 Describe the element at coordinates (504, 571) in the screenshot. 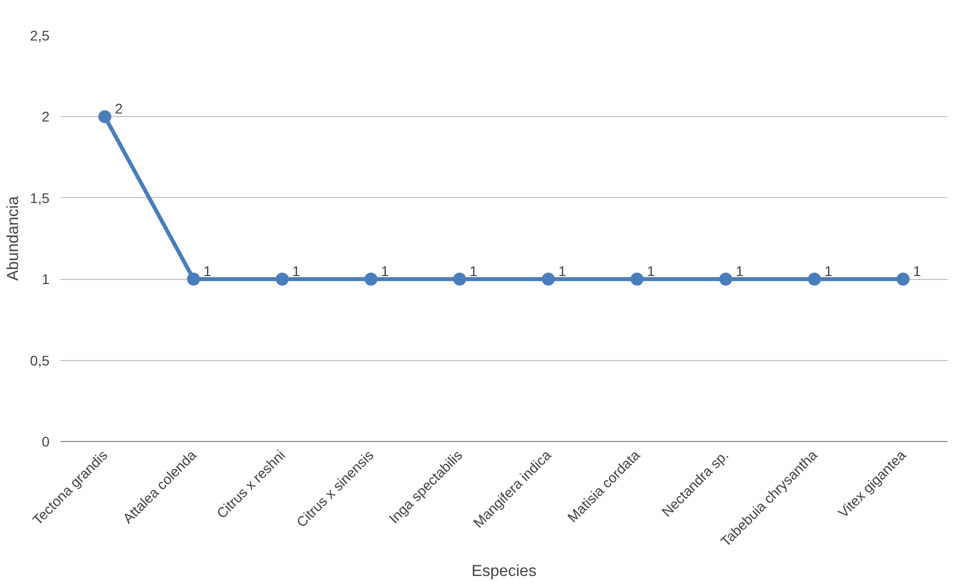

I see `x-axis-title: Especies` at that location.